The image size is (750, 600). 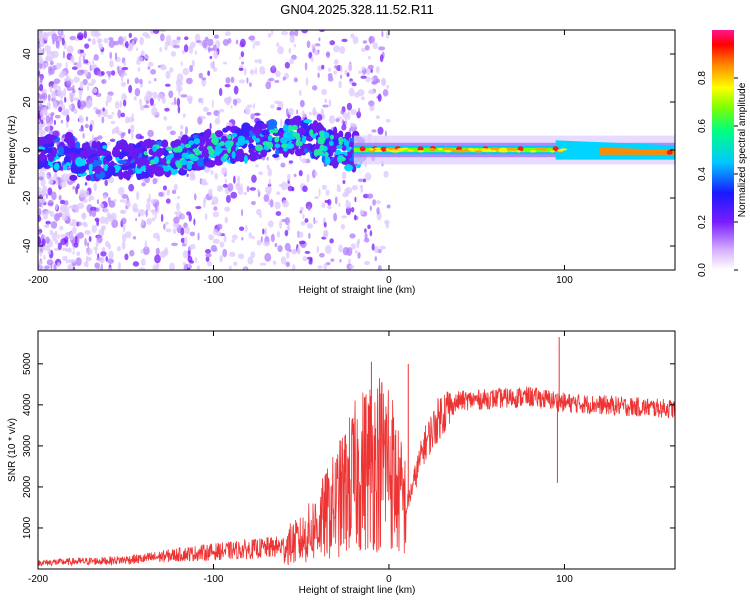 What do you see at coordinates (564, 579) in the screenshot?
I see `x-tick-label: 100` at bounding box center [564, 579].